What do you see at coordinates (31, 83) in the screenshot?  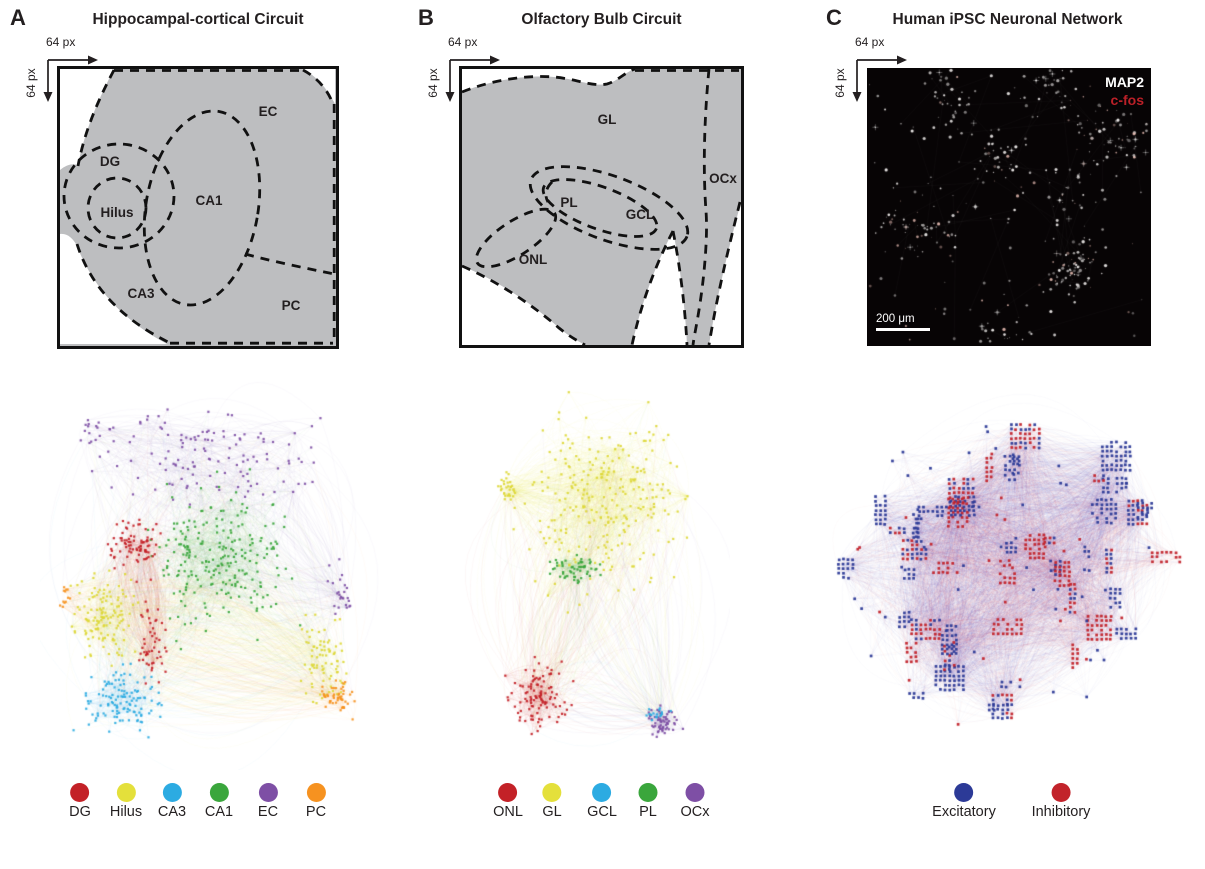 I see `panel-a-scale-v-label: 64 px` at bounding box center [31, 83].